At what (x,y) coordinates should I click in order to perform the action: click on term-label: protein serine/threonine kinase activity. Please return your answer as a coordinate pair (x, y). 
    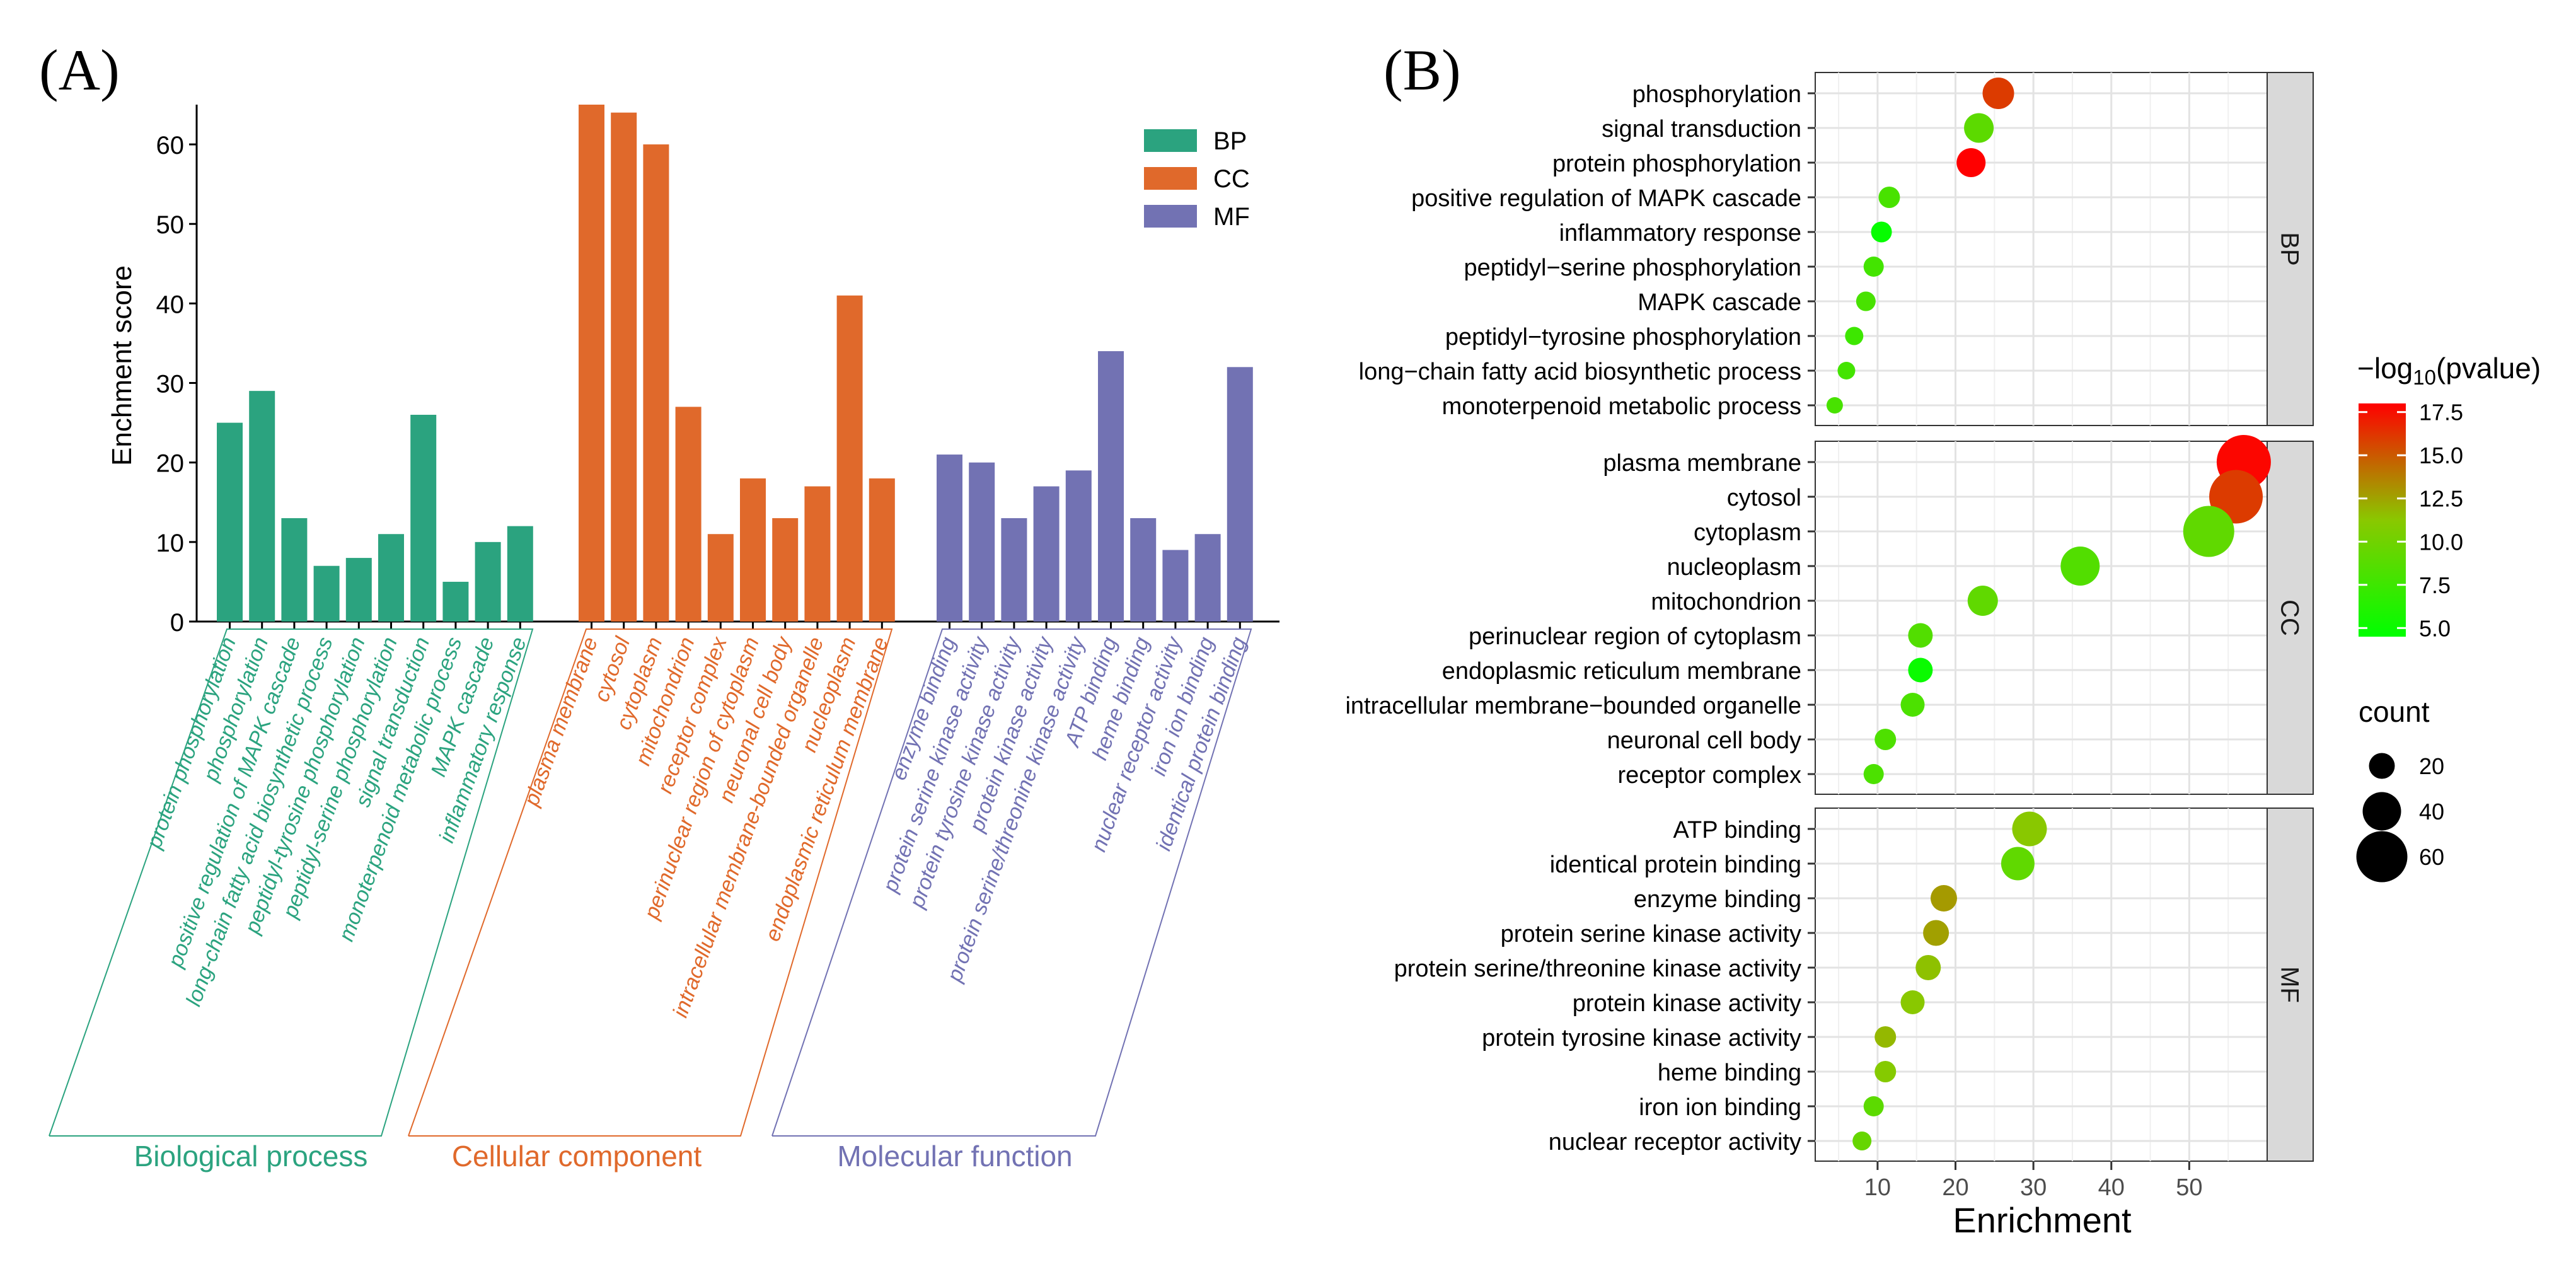
    Looking at the image, I should click on (1597, 969).